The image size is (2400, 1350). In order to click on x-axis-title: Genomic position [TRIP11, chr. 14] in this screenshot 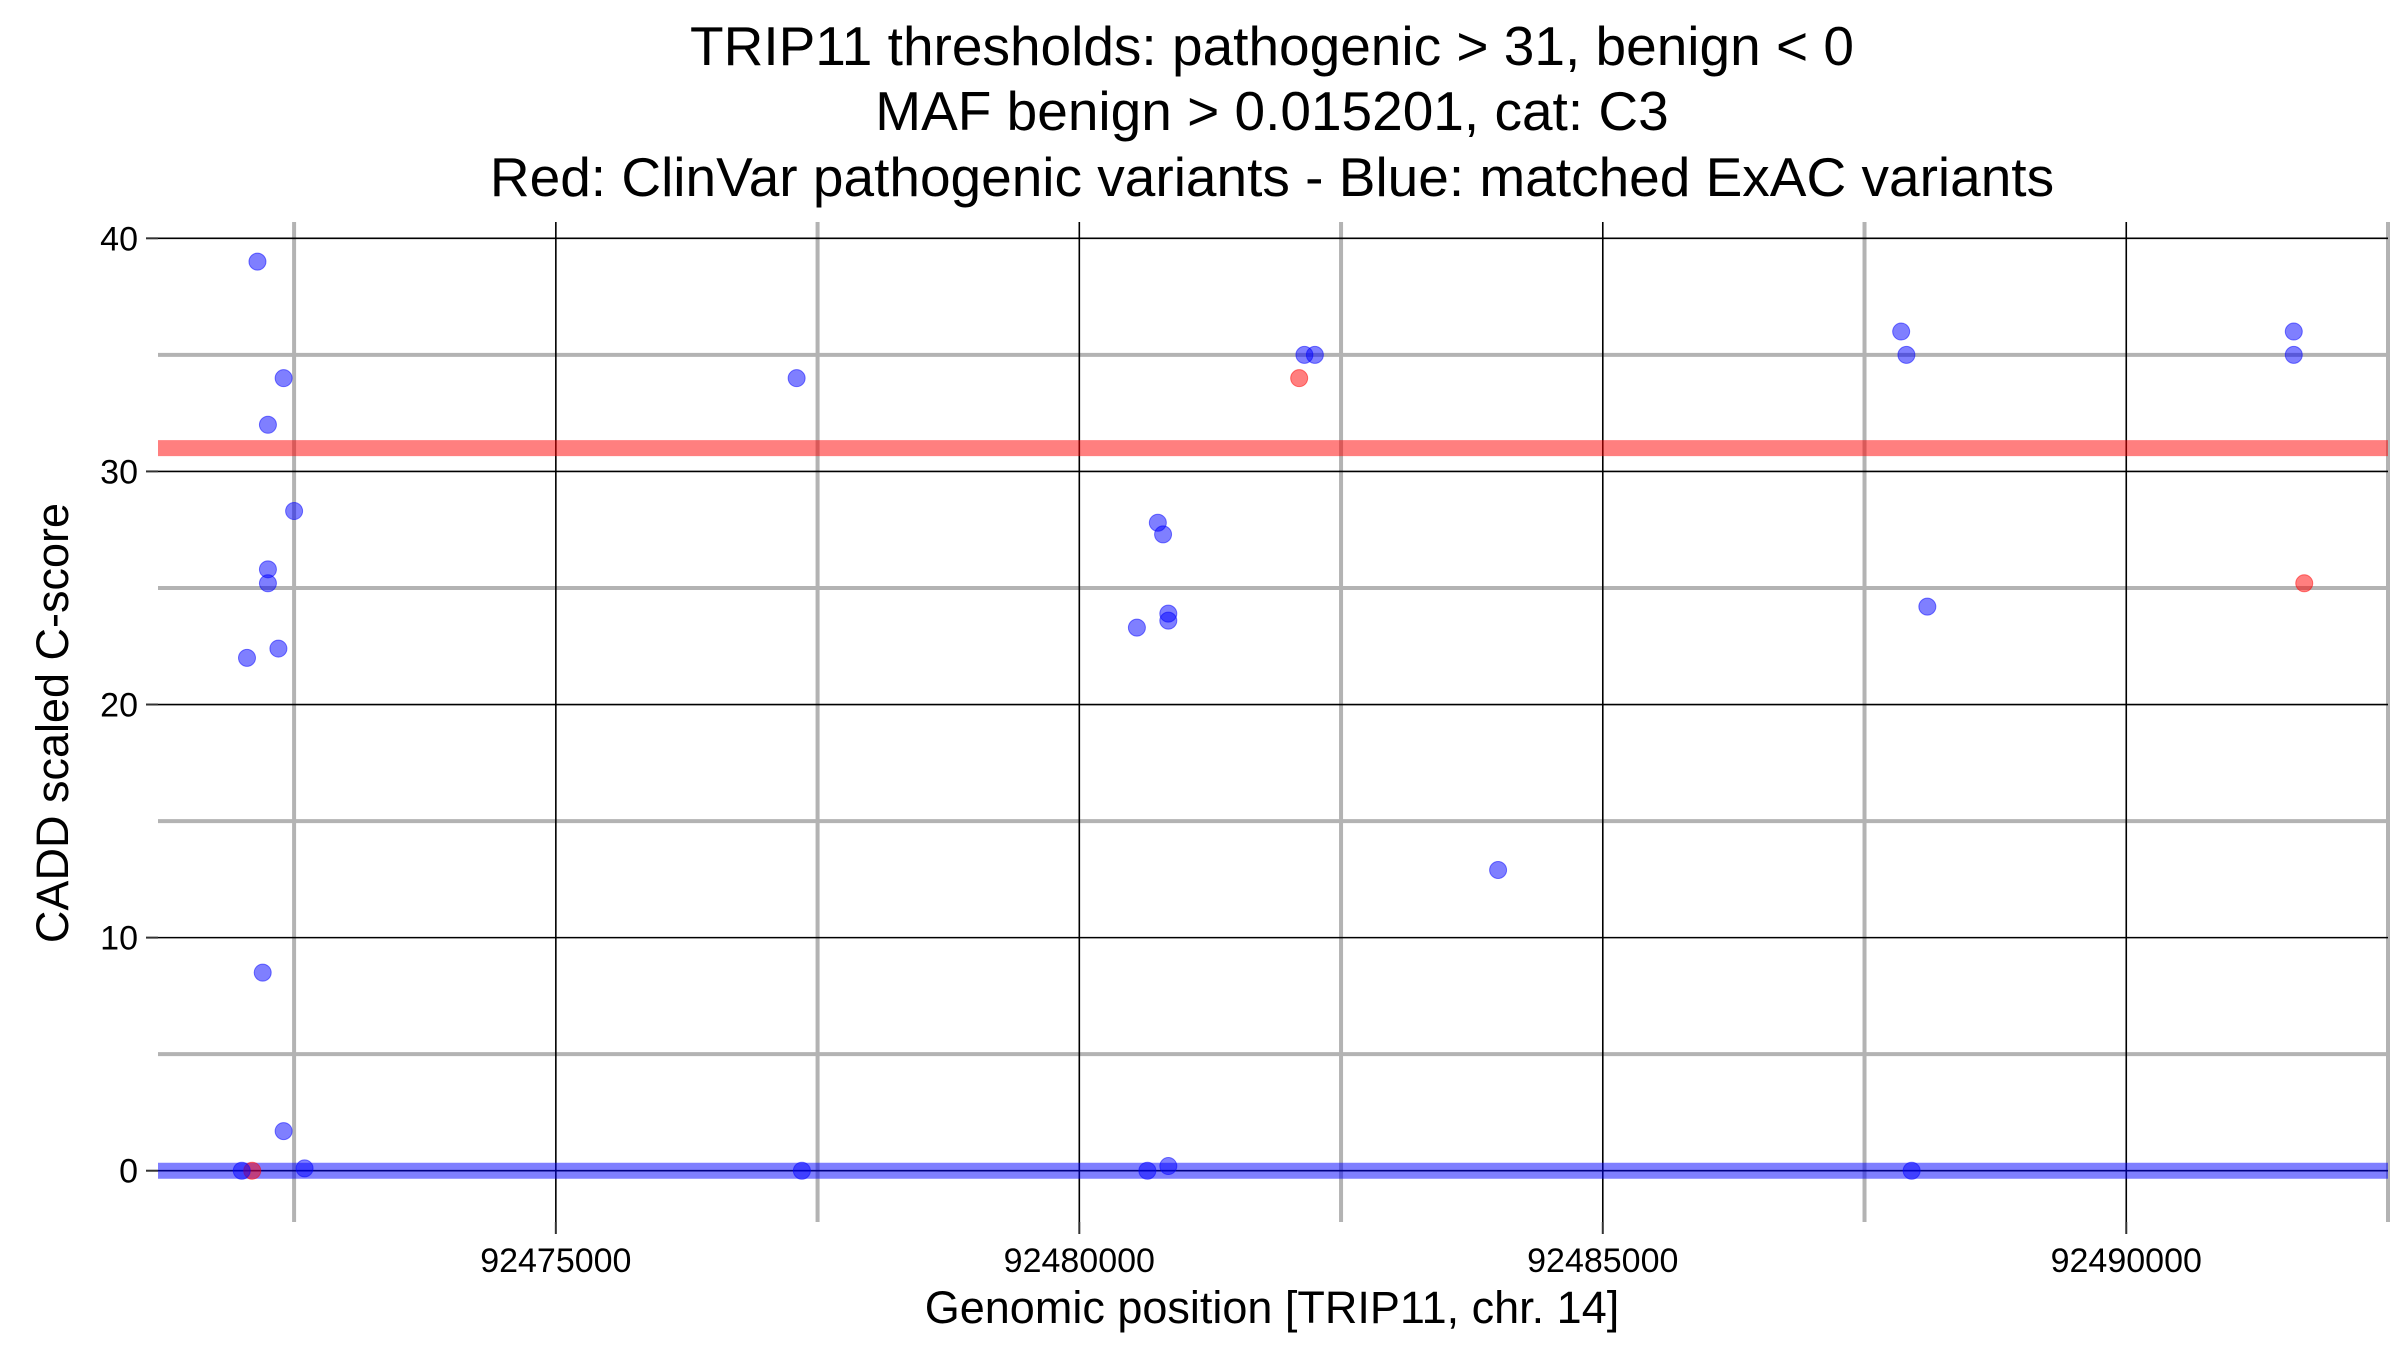, I will do `click(1272, 1307)`.